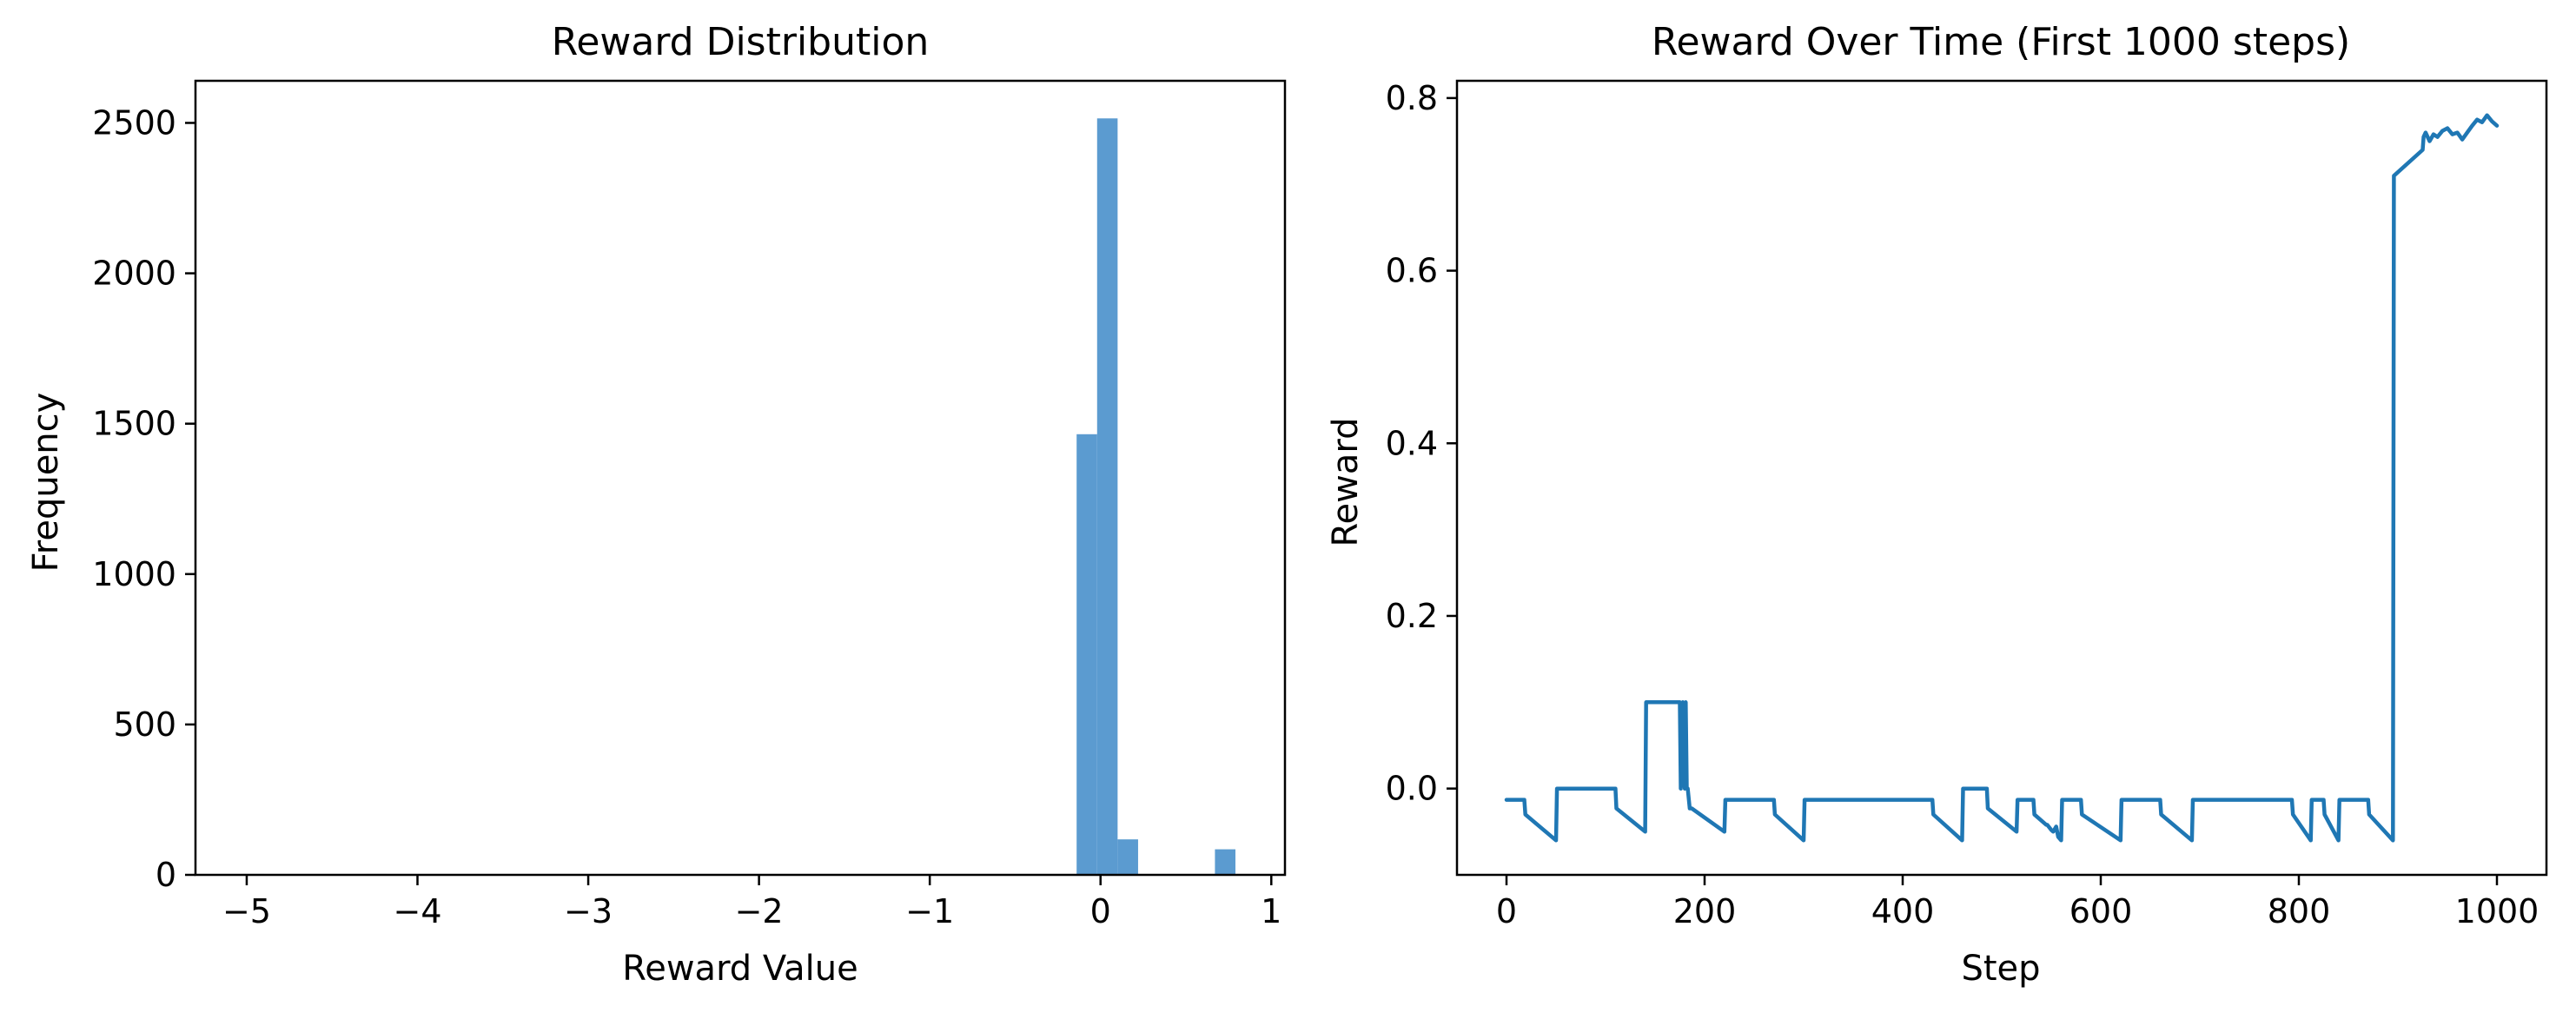  Describe the element at coordinates (1903, 911) in the screenshot. I see `line-chart-x-tick-label: 400` at that location.